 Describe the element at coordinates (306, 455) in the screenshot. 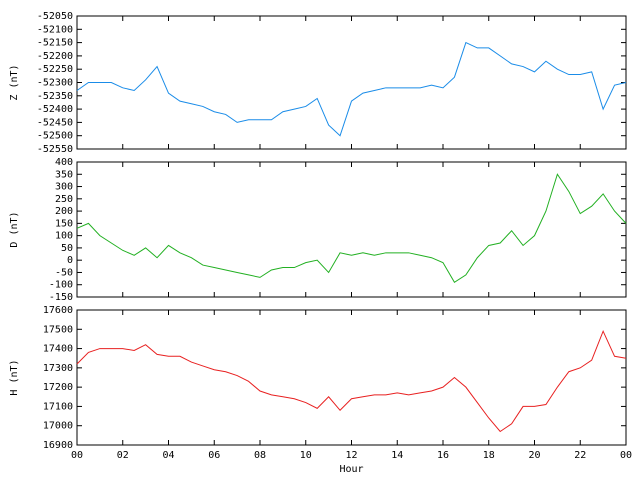

I see `x-tick-label: 10` at that location.